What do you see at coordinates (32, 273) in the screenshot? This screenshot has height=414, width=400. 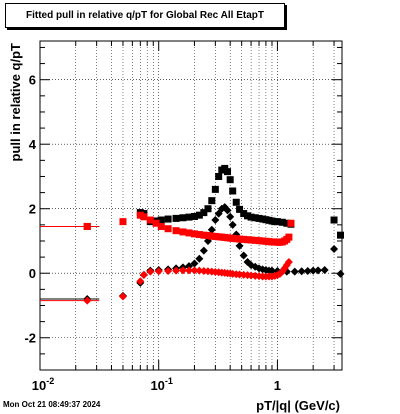 I see `y-tick-label: 0` at bounding box center [32, 273].